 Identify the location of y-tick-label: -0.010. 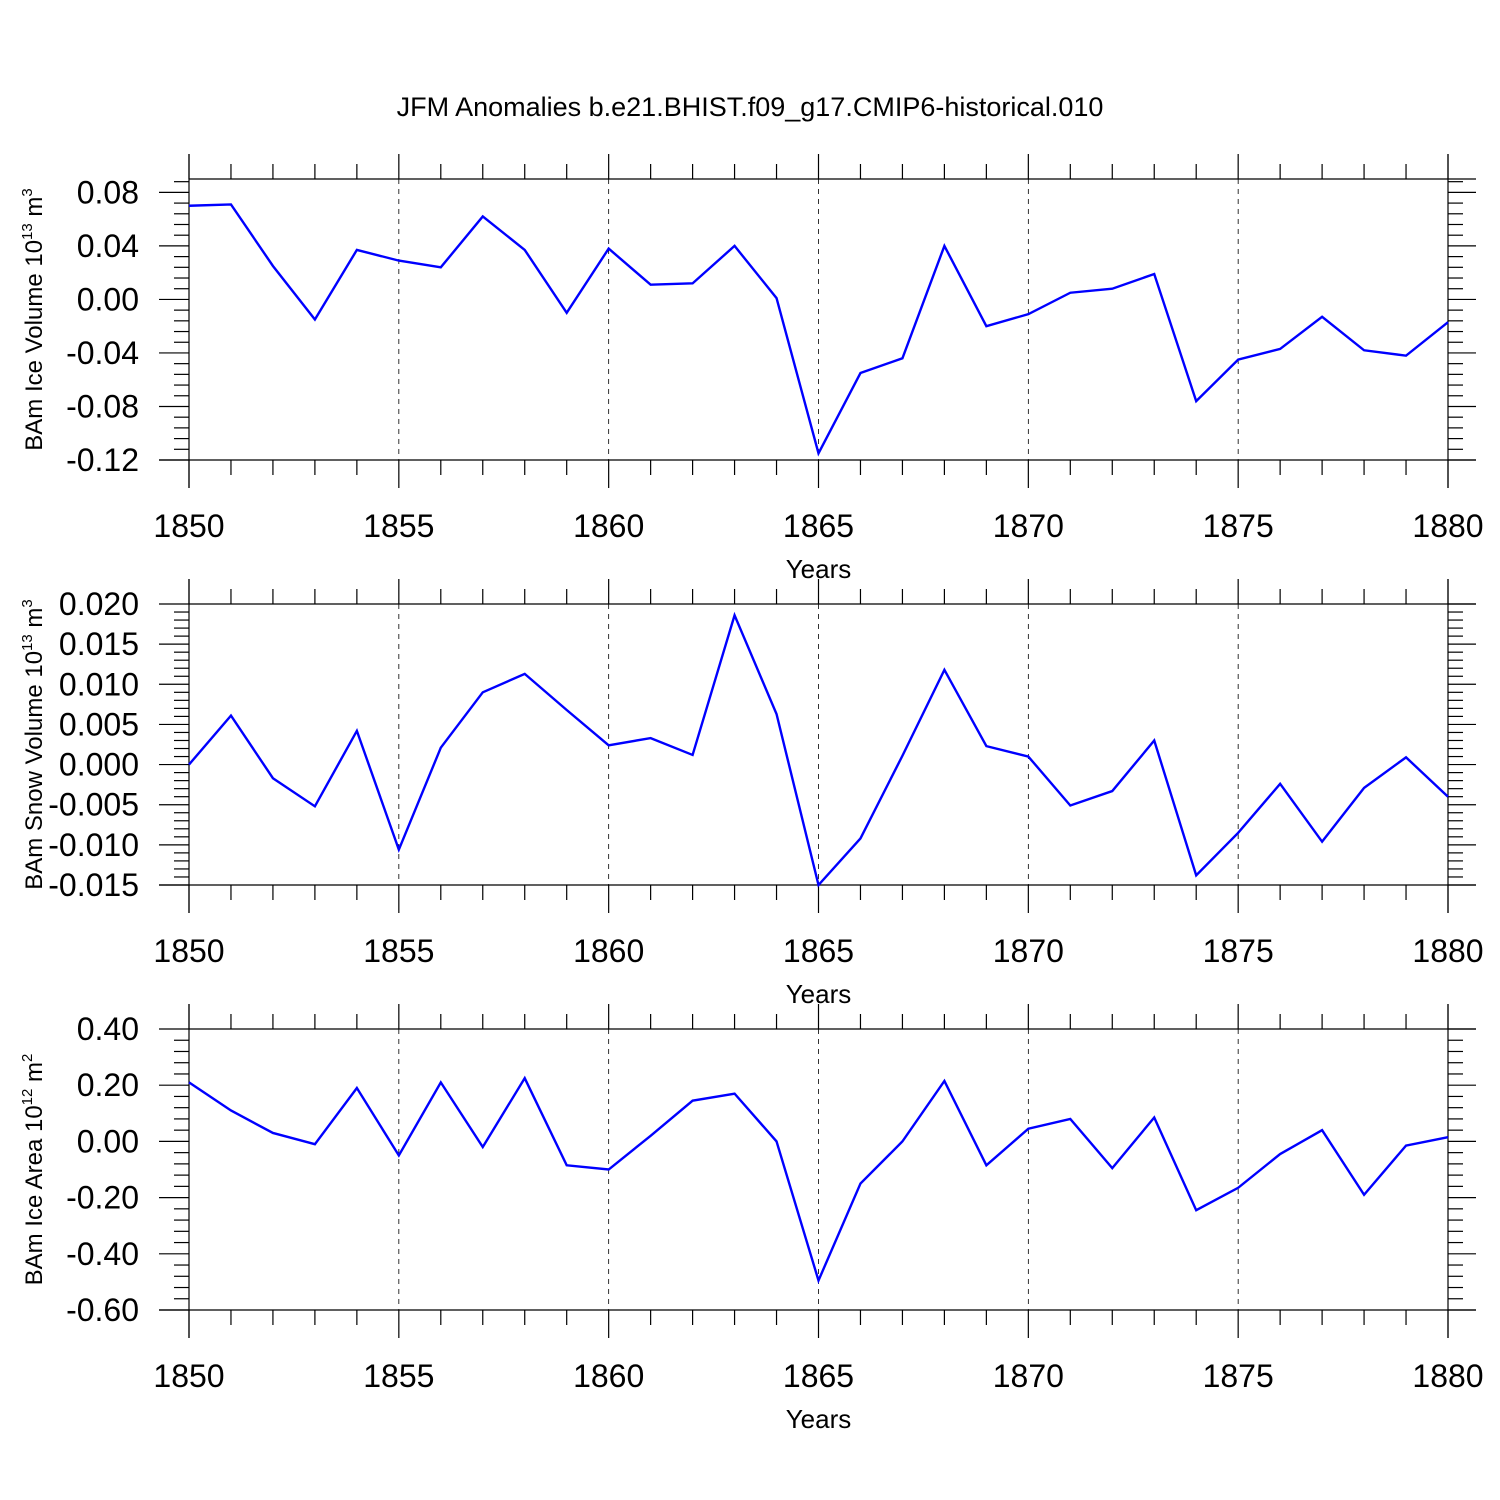
(93, 845).